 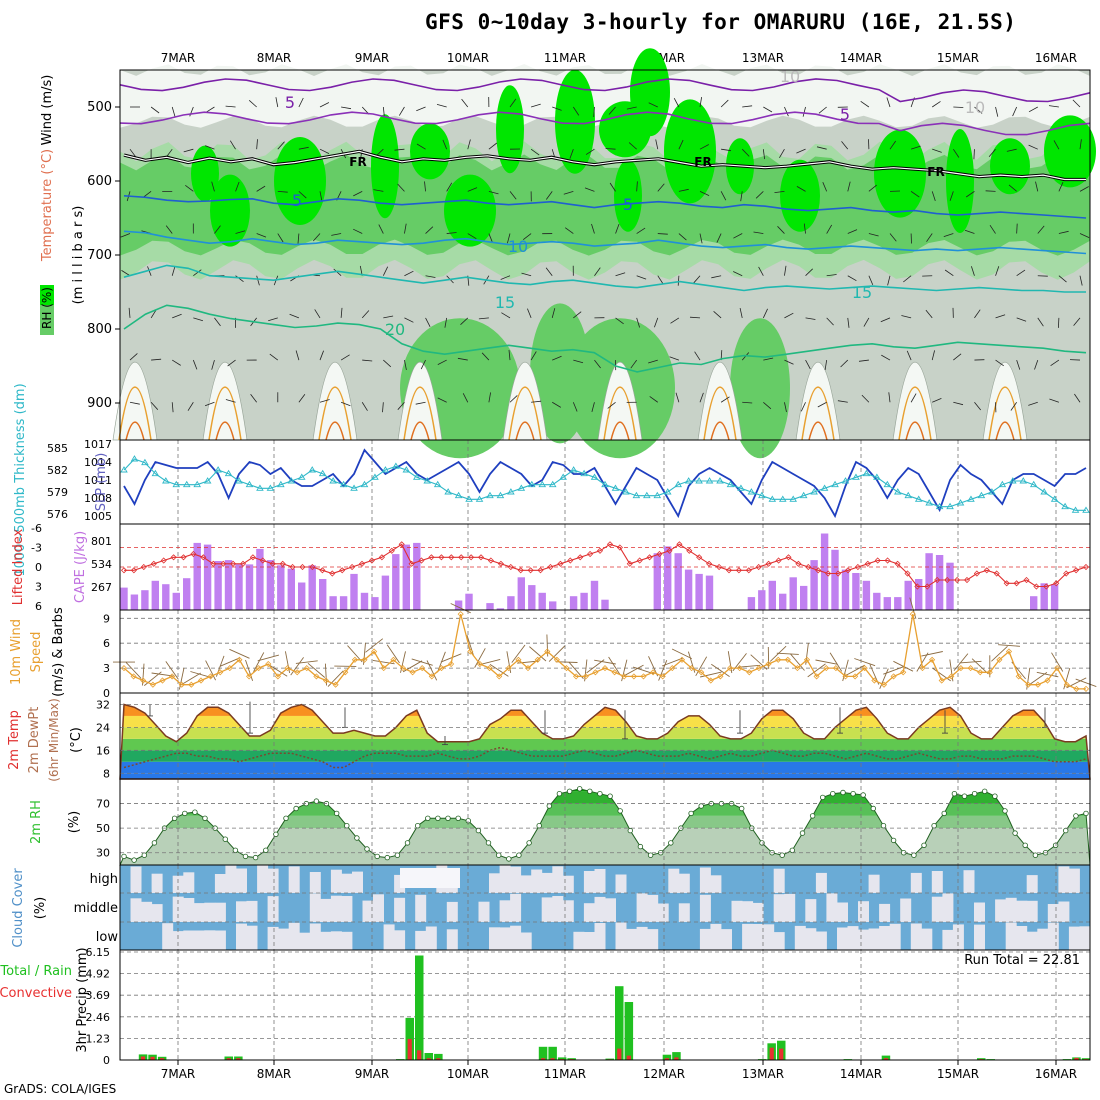 What do you see at coordinates (107, 937) in the screenshot?
I see `cloud-layer-label: low` at bounding box center [107, 937].